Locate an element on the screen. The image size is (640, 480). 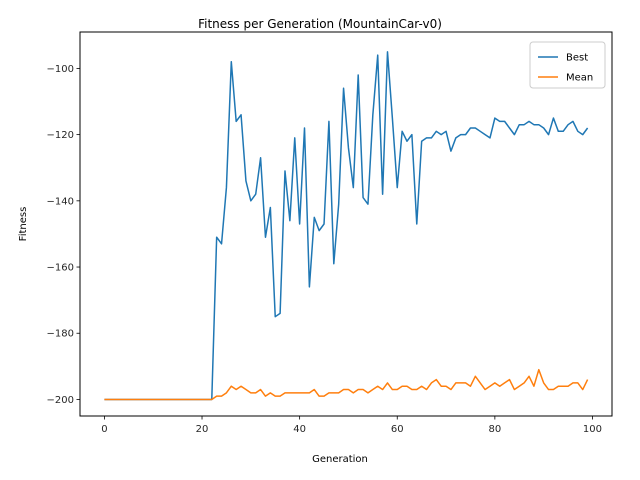
y-tick-label: −140 is located at coordinates (60, 201).